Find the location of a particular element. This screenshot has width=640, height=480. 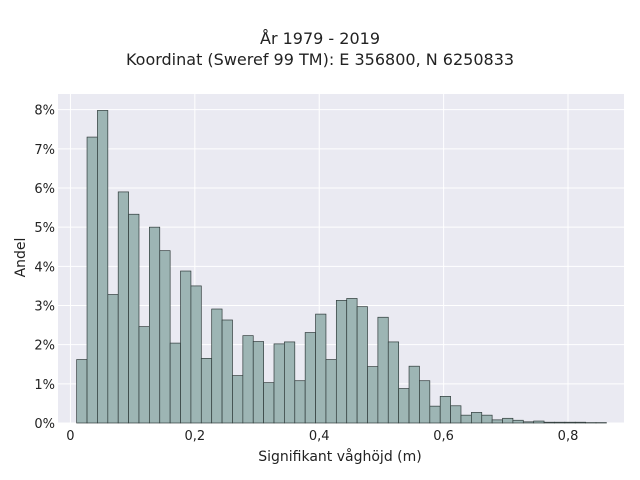

y-tick-label: 4% is located at coordinates (44, 267).